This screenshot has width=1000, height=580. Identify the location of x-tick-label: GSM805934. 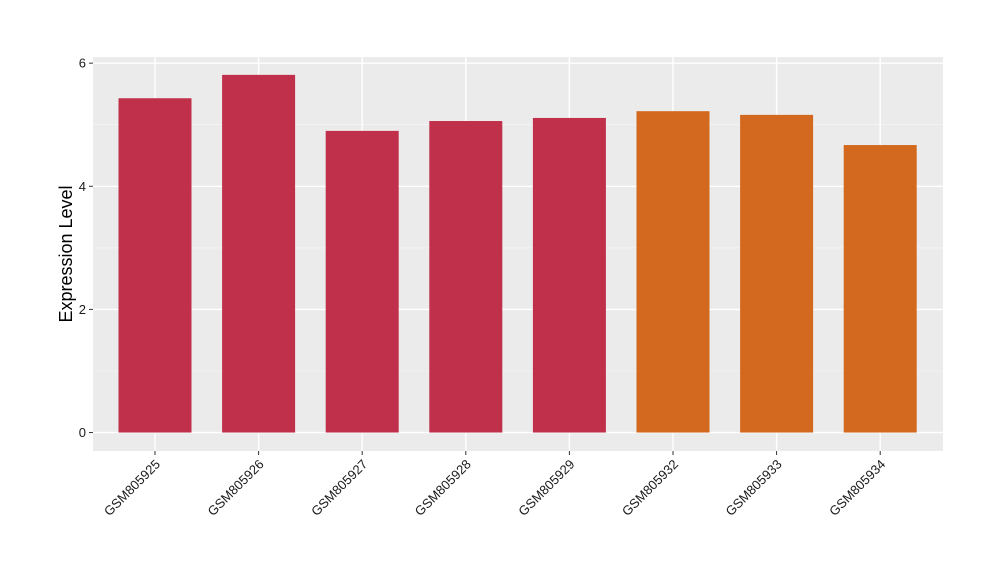
(857, 488).